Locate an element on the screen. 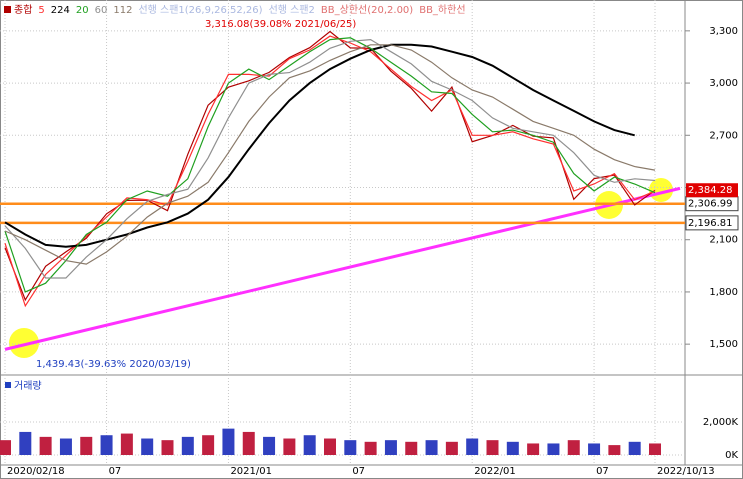  y-tick-label: 1,500 is located at coordinates (723, 344).